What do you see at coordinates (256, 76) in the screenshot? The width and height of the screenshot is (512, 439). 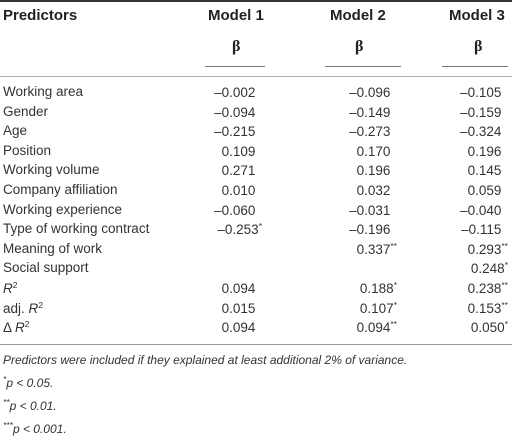 I see `header-bottom-rule` at bounding box center [256, 76].